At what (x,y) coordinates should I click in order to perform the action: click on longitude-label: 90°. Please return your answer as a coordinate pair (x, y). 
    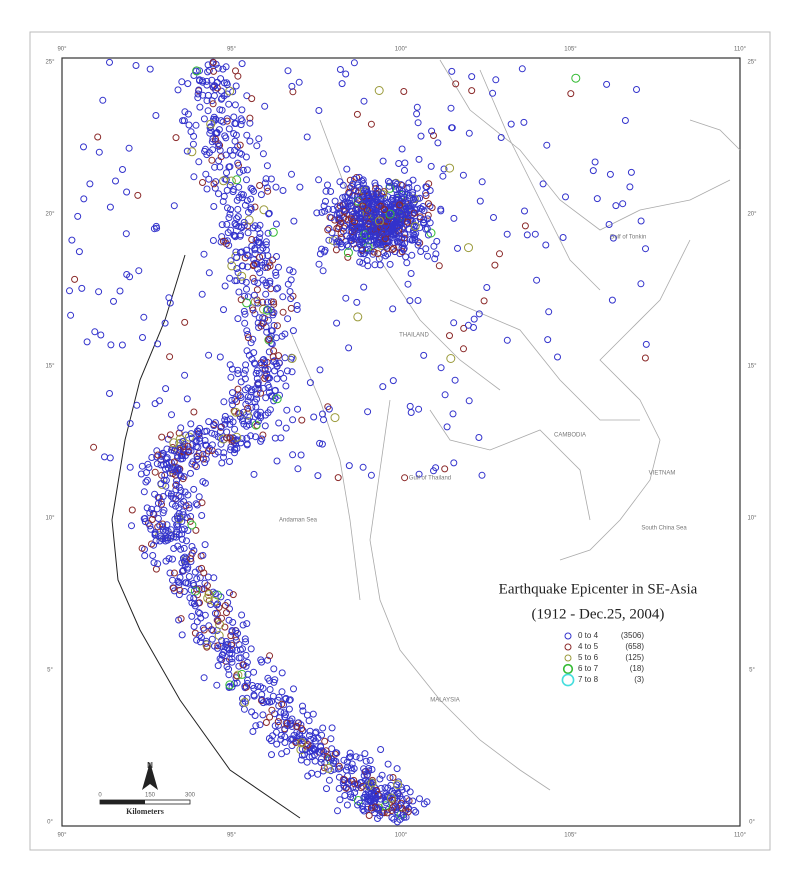
    Looking at the image, I should click on (62, 836).